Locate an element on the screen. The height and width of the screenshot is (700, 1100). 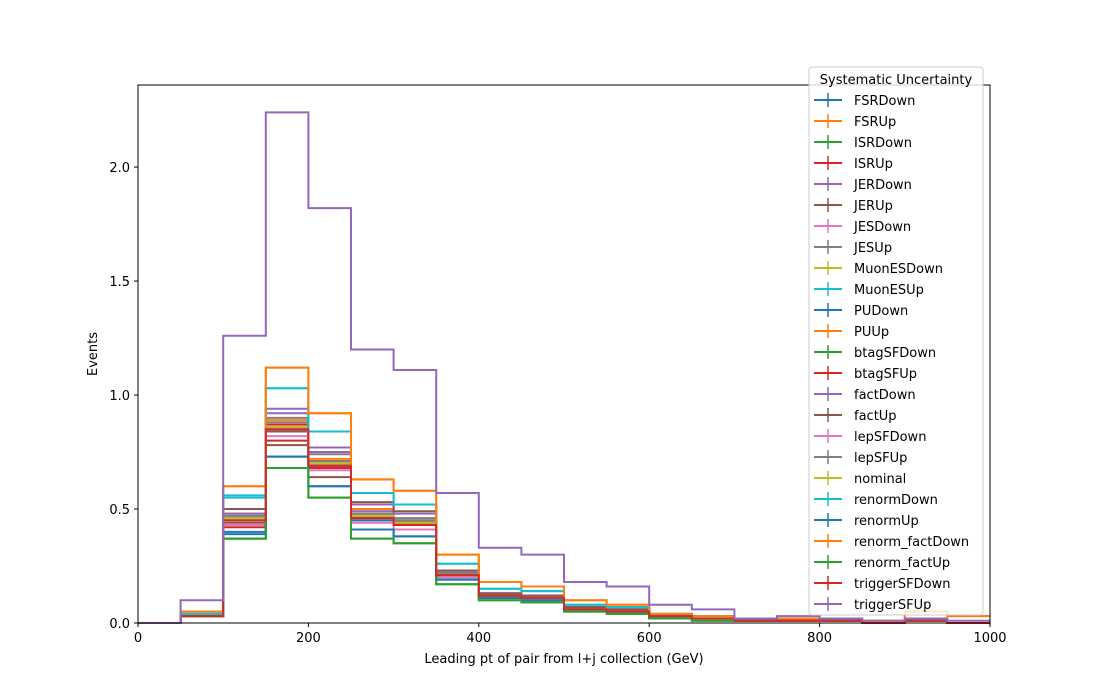
legend-item-lepSFUp: lepSFUp is located at coordinates (860, 458).